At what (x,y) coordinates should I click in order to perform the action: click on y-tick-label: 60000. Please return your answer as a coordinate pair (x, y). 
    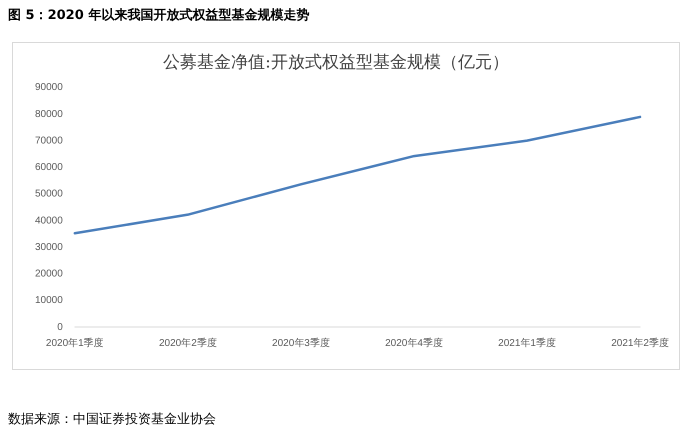
    Looking at the image, I should click on (49, 168).